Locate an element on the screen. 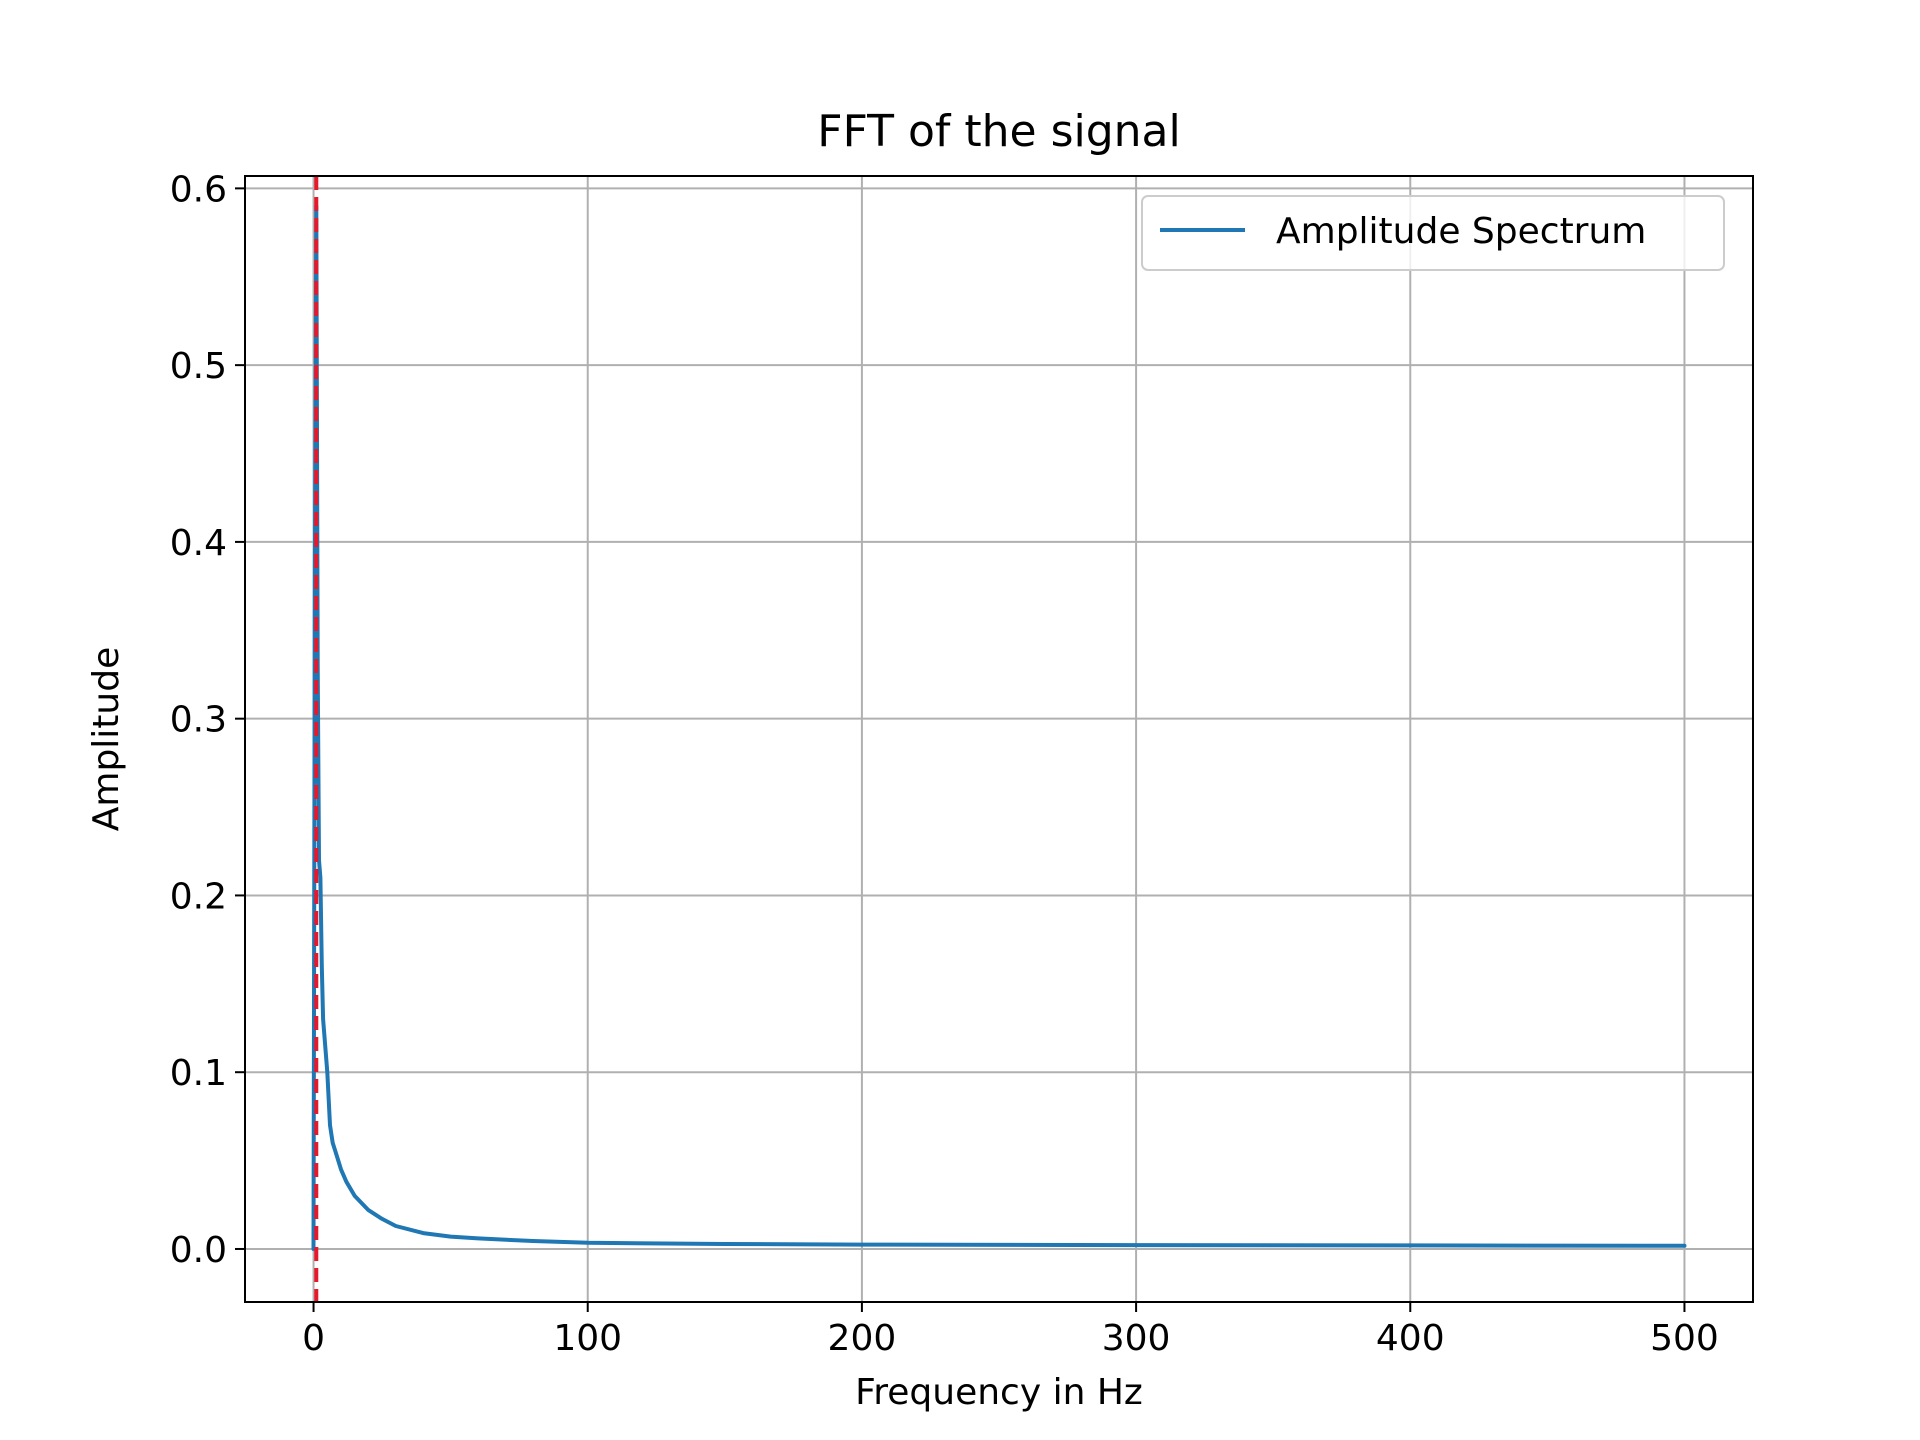 The image size is (1920, 1440). y-axis-ticks: 0.0 0.1 0.2 0.3 0.4 0.5 0.6 is located at coordinates (207, 720).